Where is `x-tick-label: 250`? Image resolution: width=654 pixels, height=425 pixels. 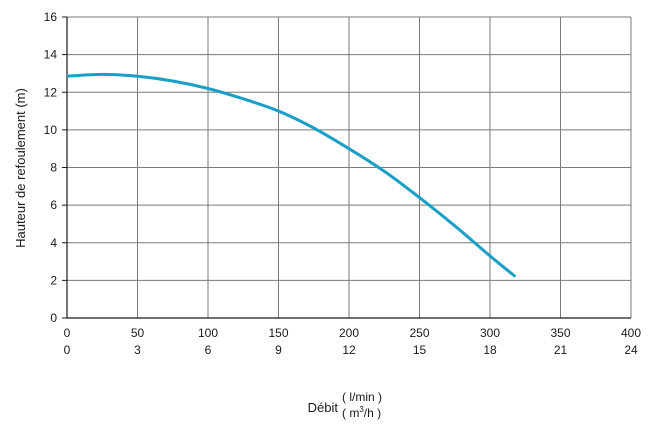 x-tick-label: 250 is located at coordinates (419, 333).